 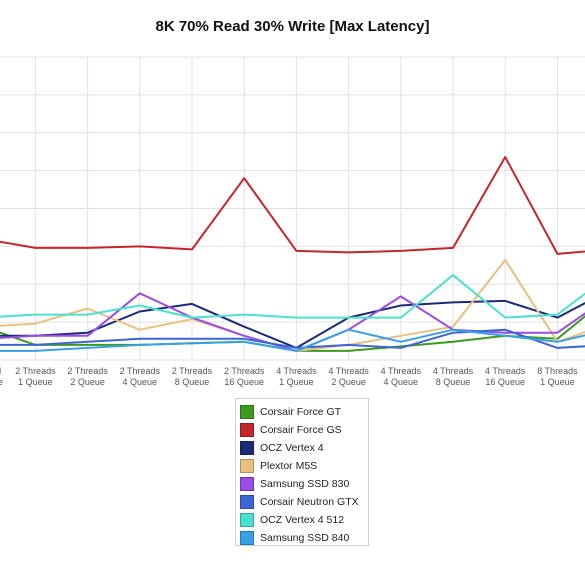 I want to click on x-tick-label: 4 Threads 2 Queue, so click(x=348, y=376).